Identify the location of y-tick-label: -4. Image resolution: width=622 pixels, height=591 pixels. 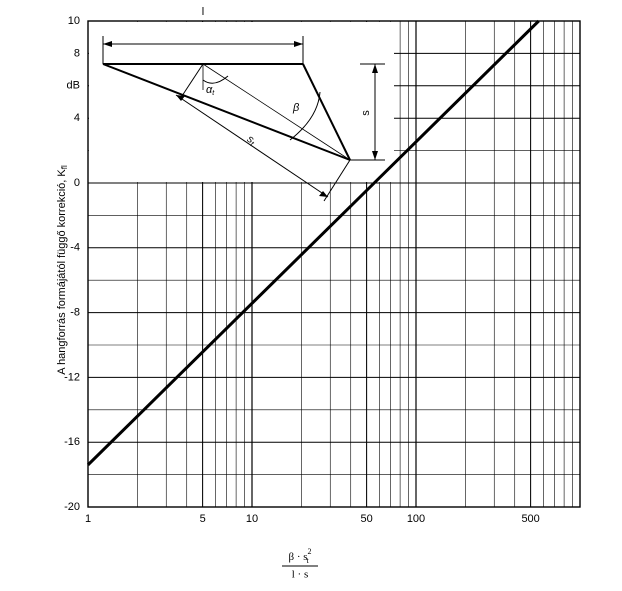
(75, 248).